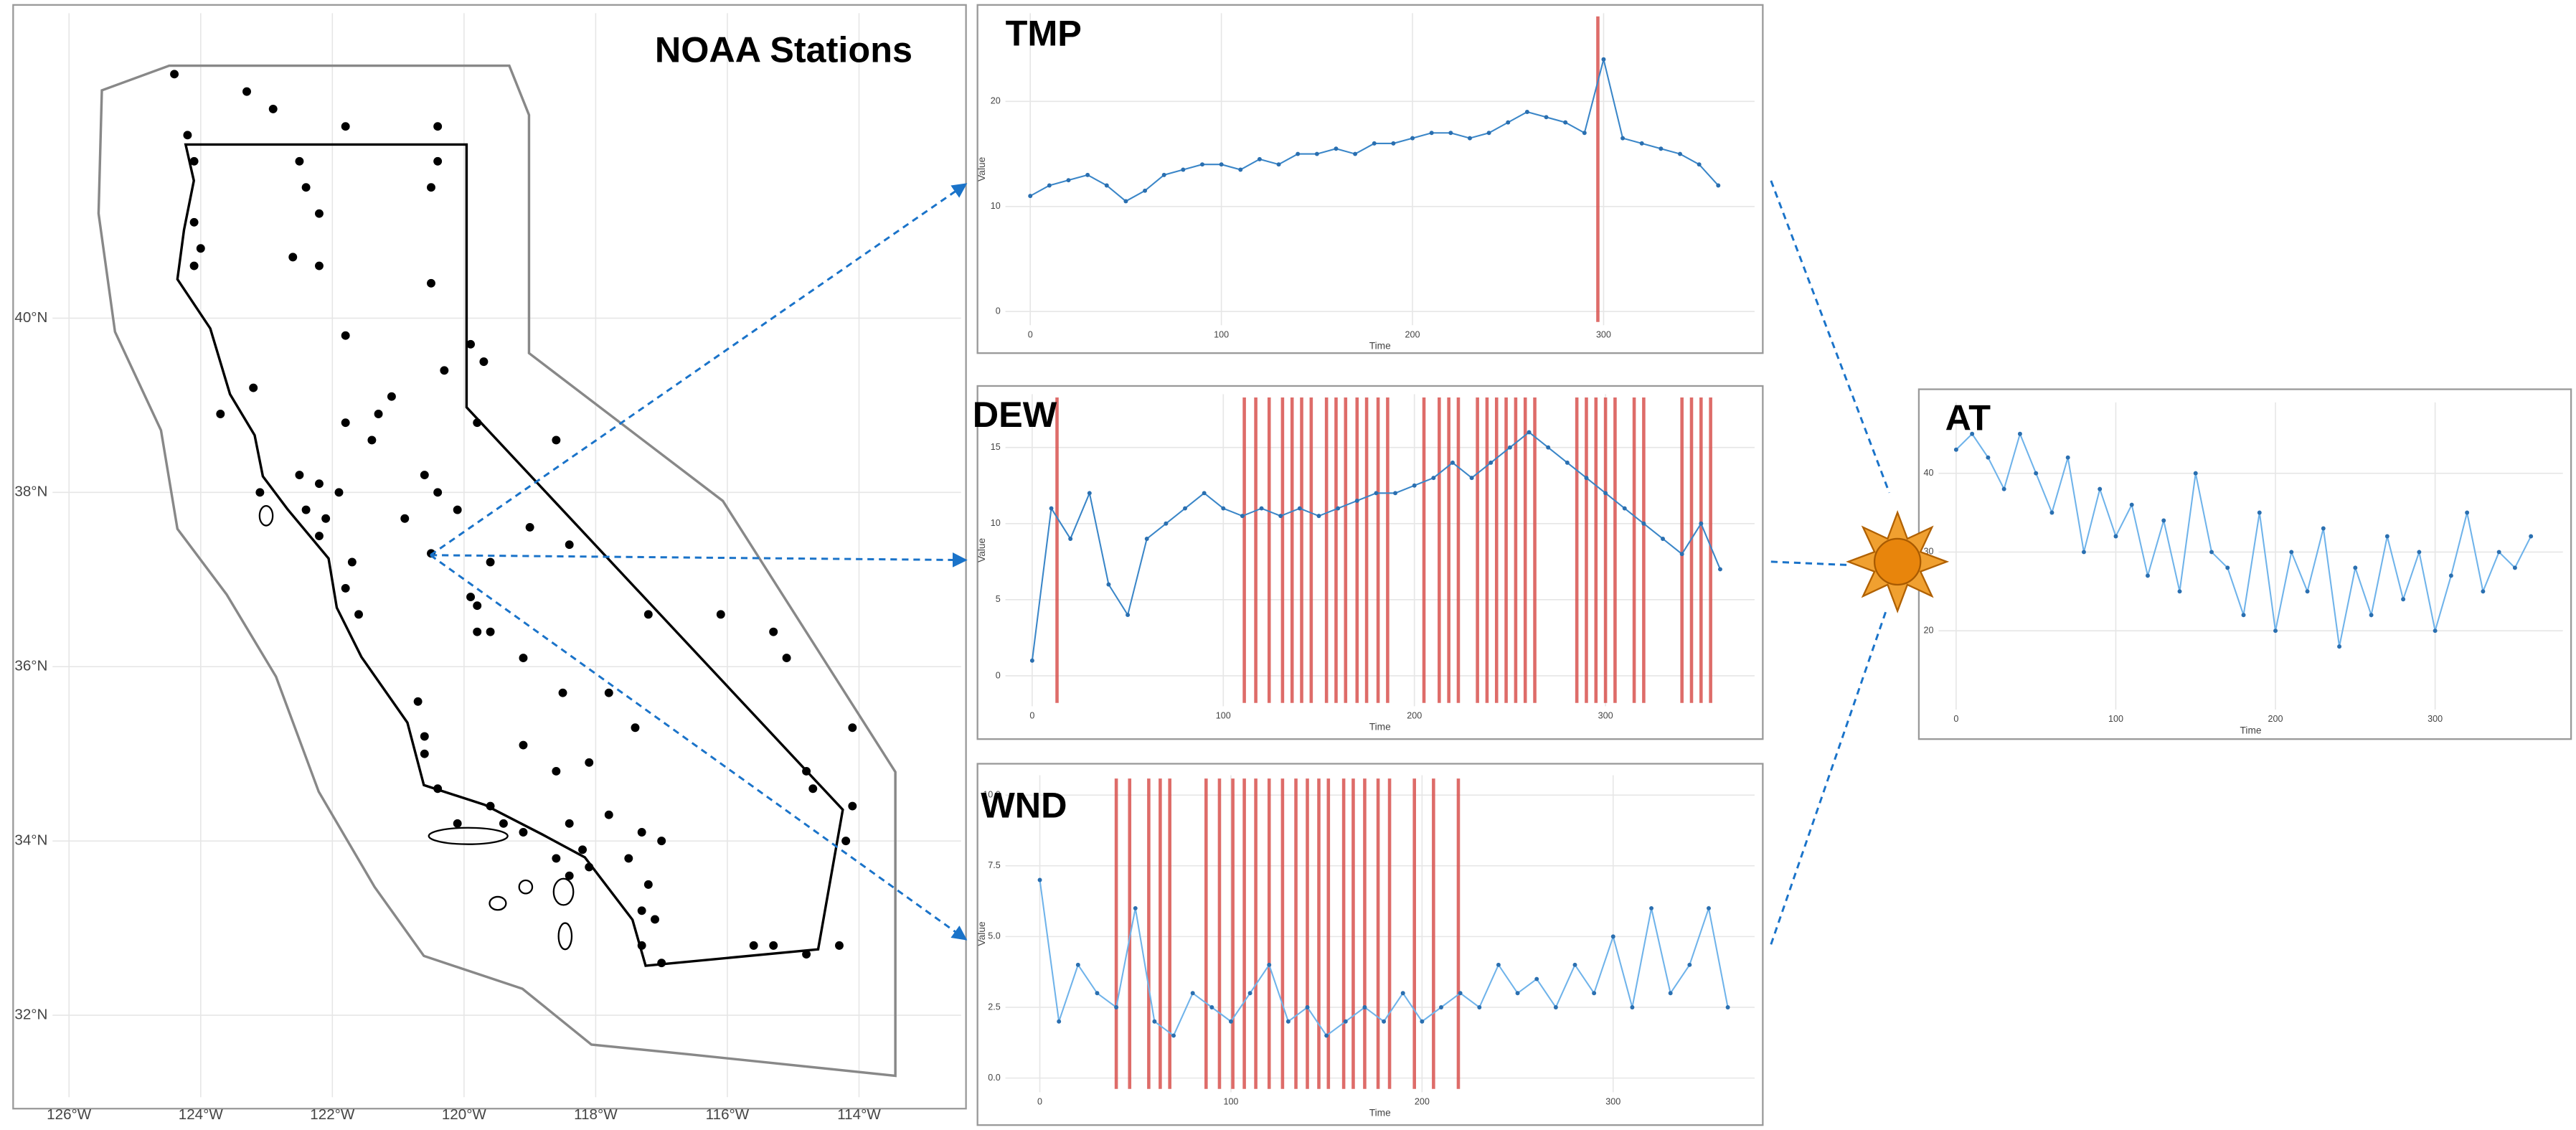 The width and height of the screenshot is (2576, 1130). Describe the element at coordinates (996, 447) in the screenshot. I see `y-tick-label: 15` at that location.